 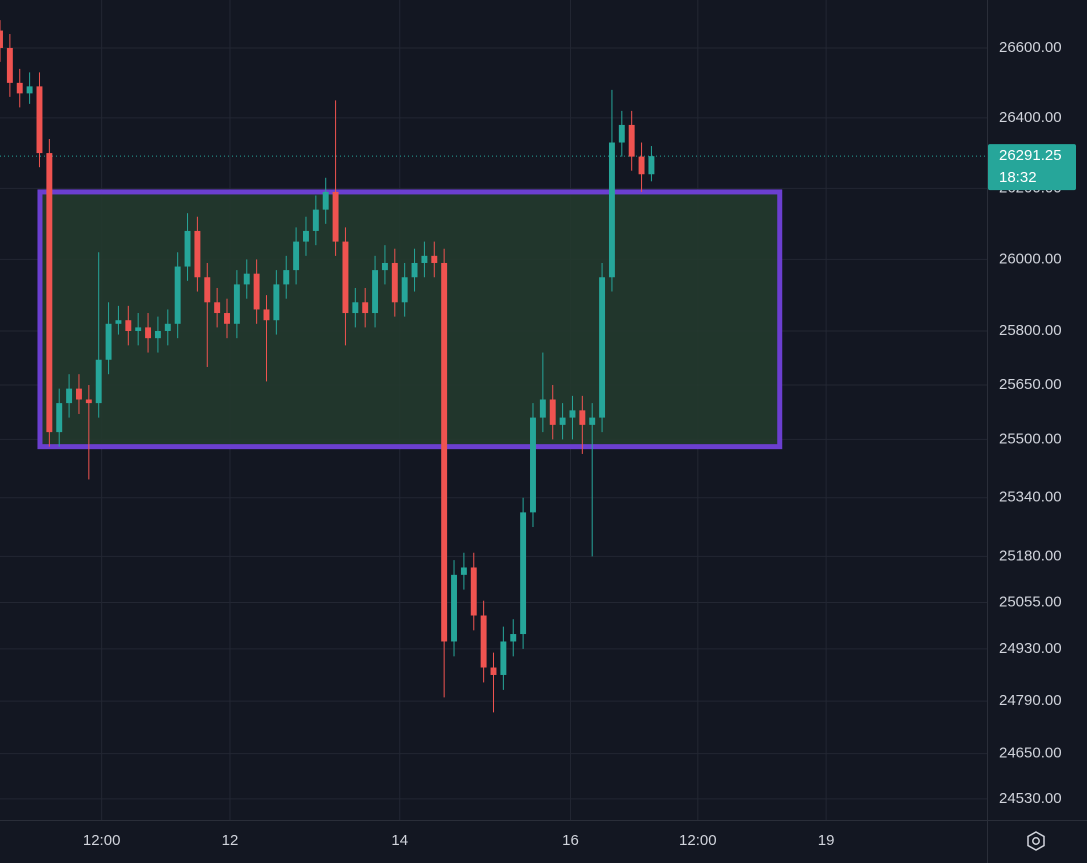 I want to click on y-tick-label: 26000.00, so click(x=1030, y=258).